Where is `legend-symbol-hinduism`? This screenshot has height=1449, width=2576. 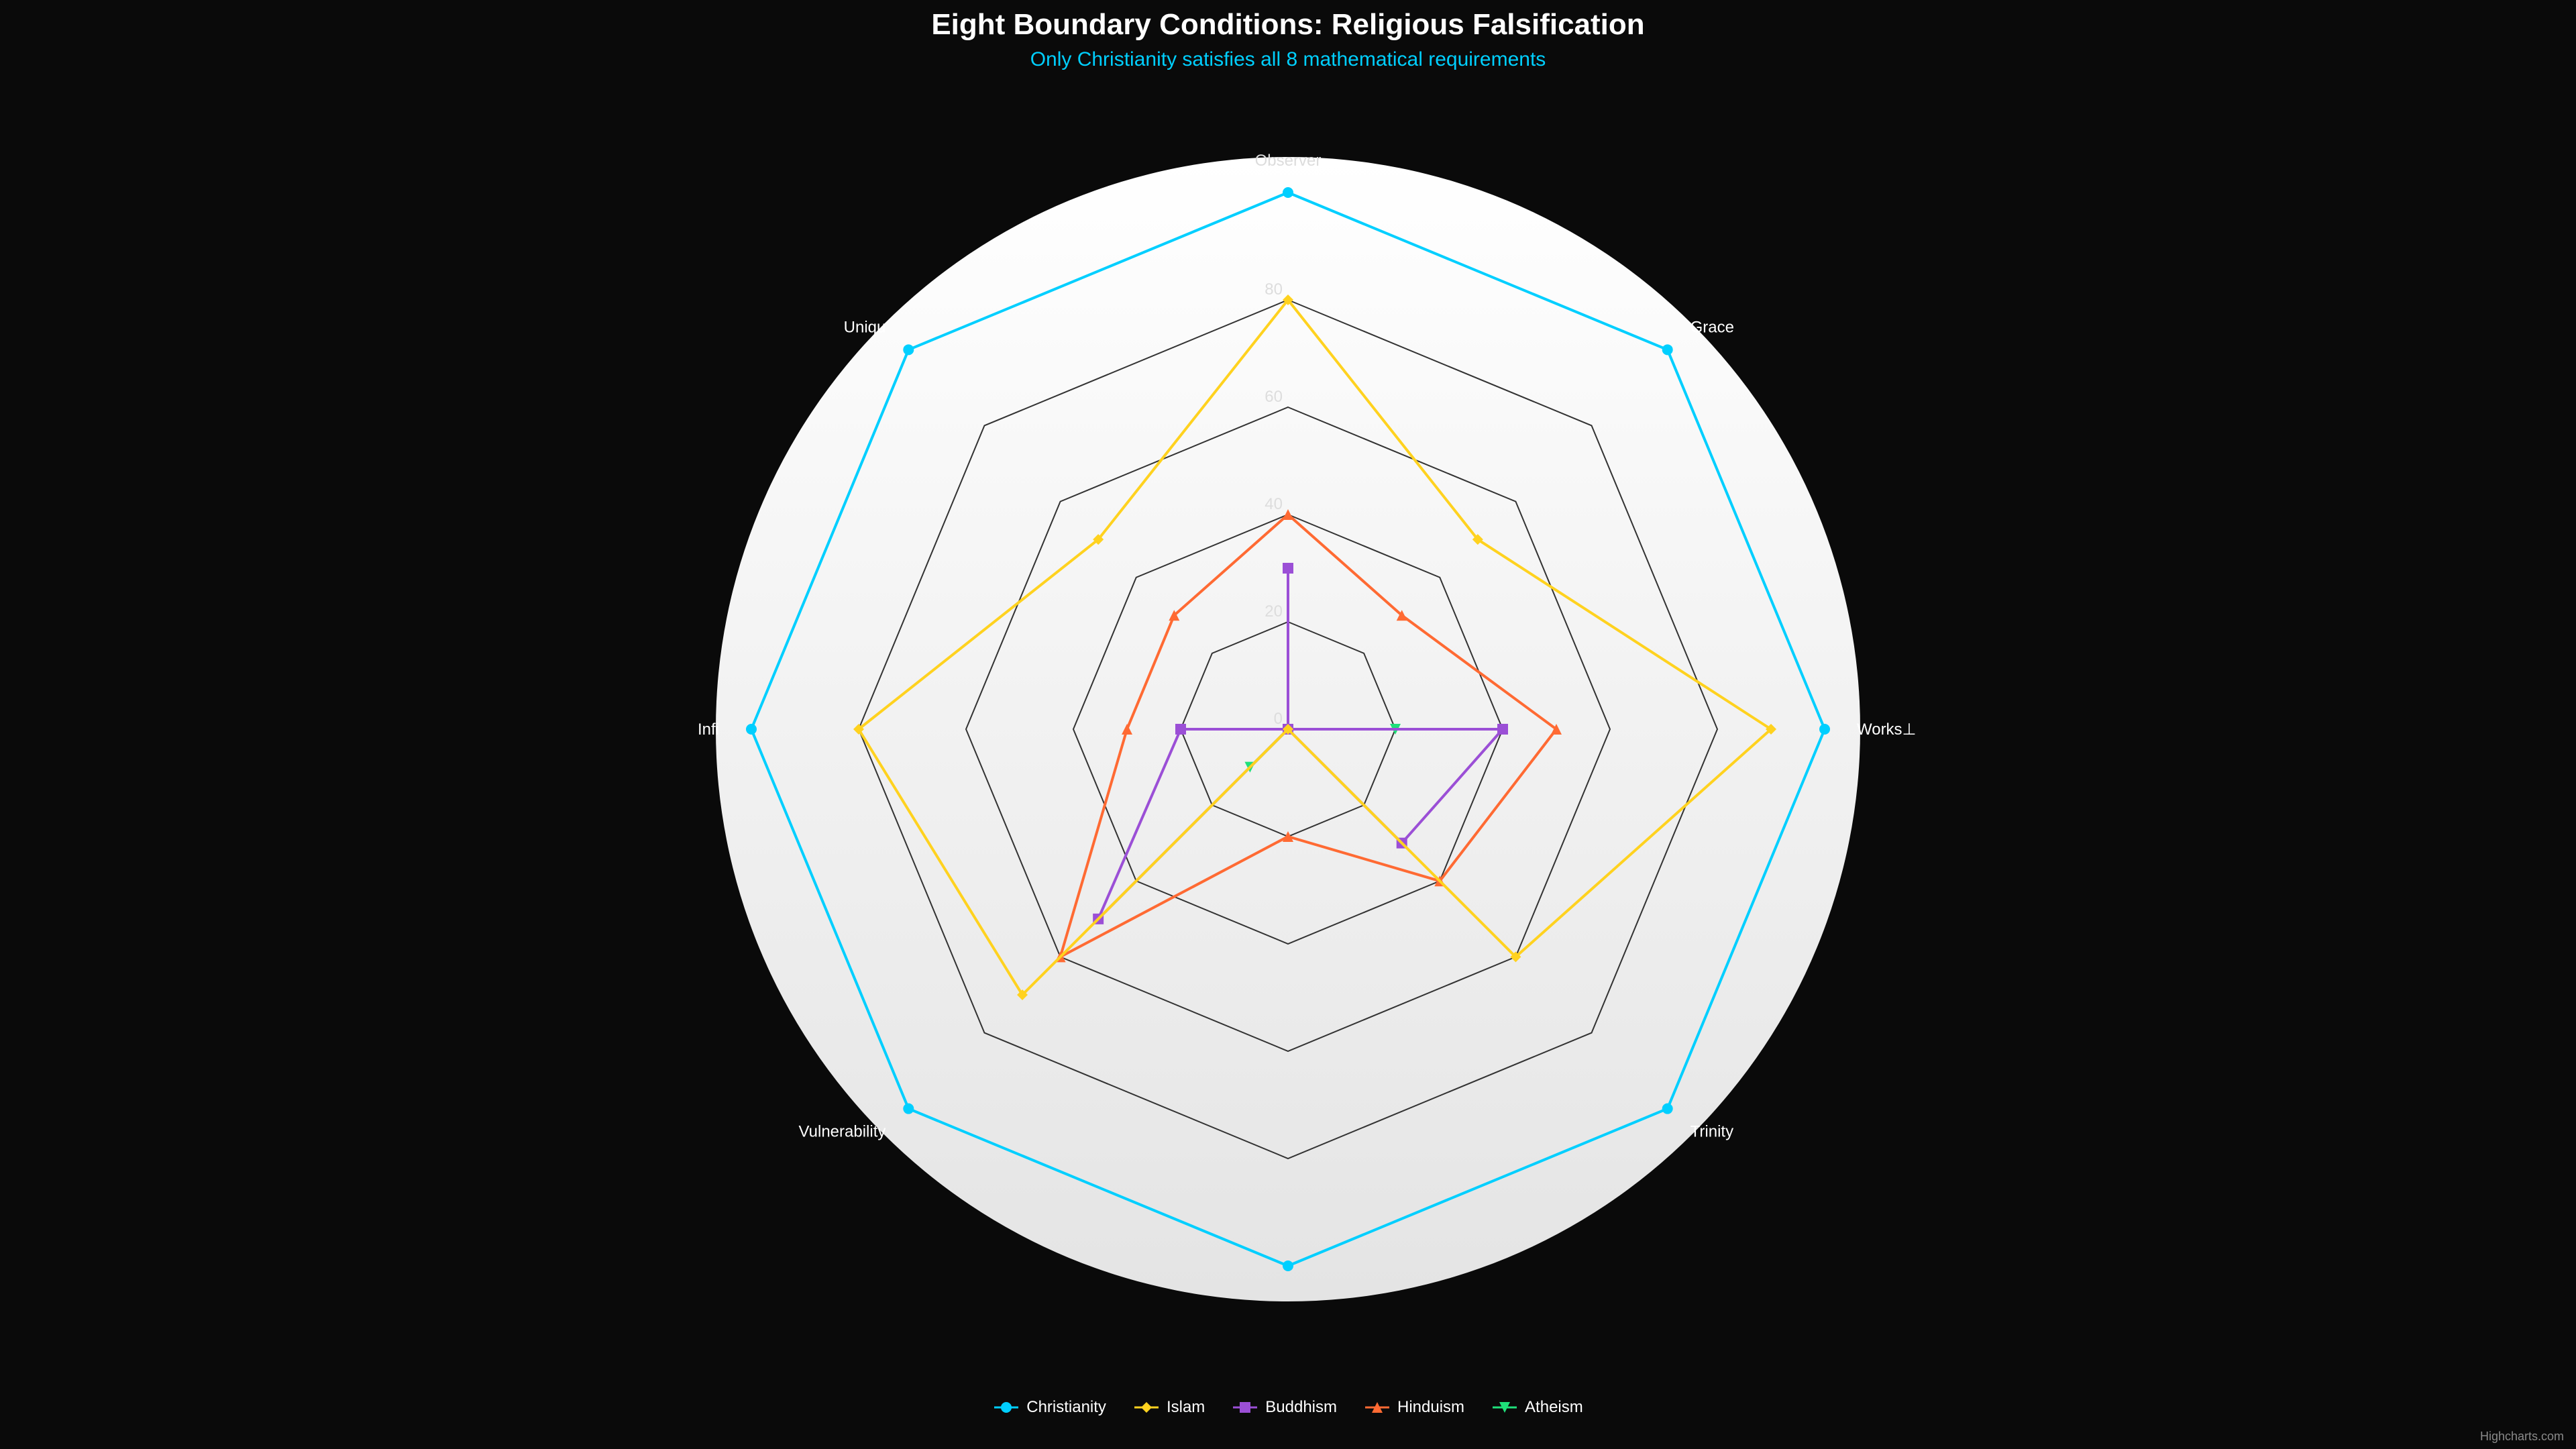
legend-symbol-hinduism is located at coordinates (1377, 1407).